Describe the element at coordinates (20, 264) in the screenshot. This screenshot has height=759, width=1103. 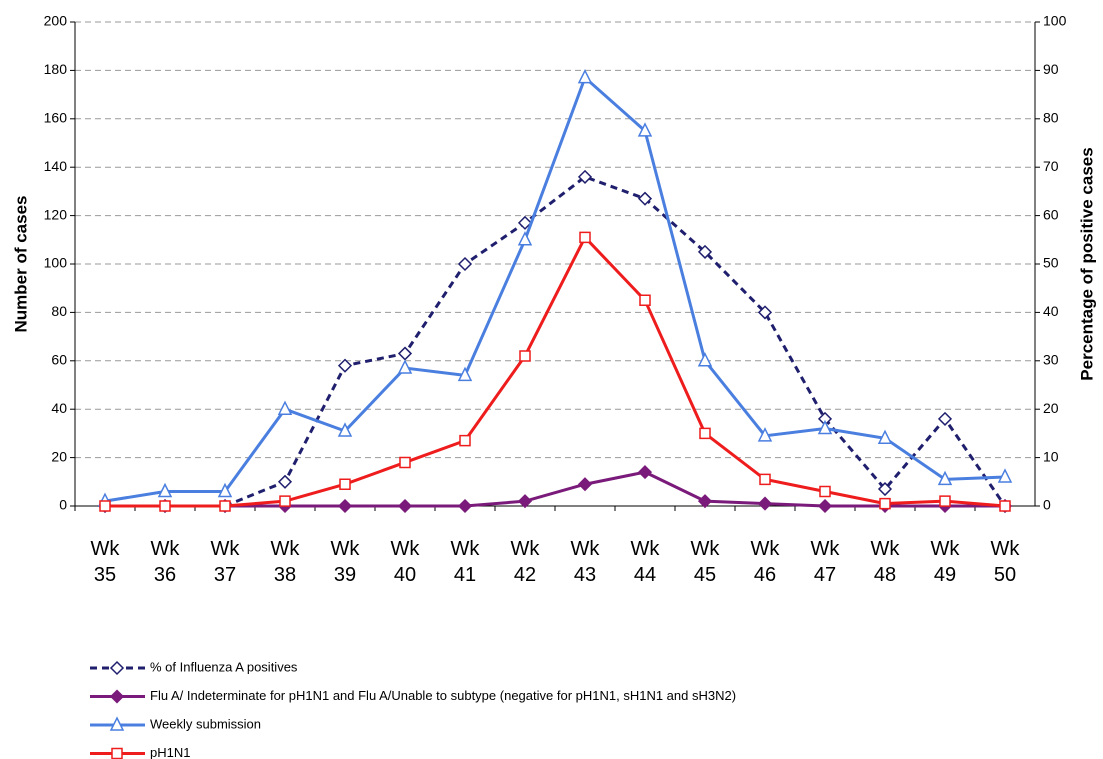
I see `y-axis-title: Number of cases` at that location.